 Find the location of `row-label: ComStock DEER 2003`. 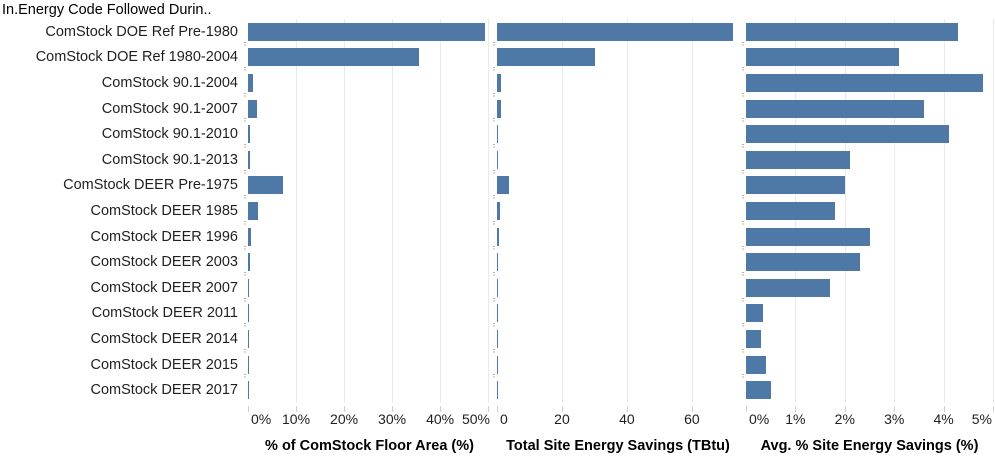

row-label: ComStock DEER 2003 is located at coordinates (164, 262).